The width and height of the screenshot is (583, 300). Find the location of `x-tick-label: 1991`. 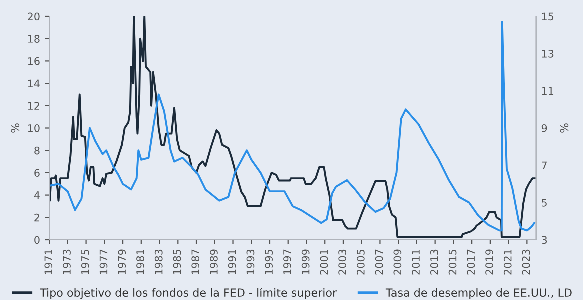

x-tick-label: 1991 is located at coordinates (232, 262).